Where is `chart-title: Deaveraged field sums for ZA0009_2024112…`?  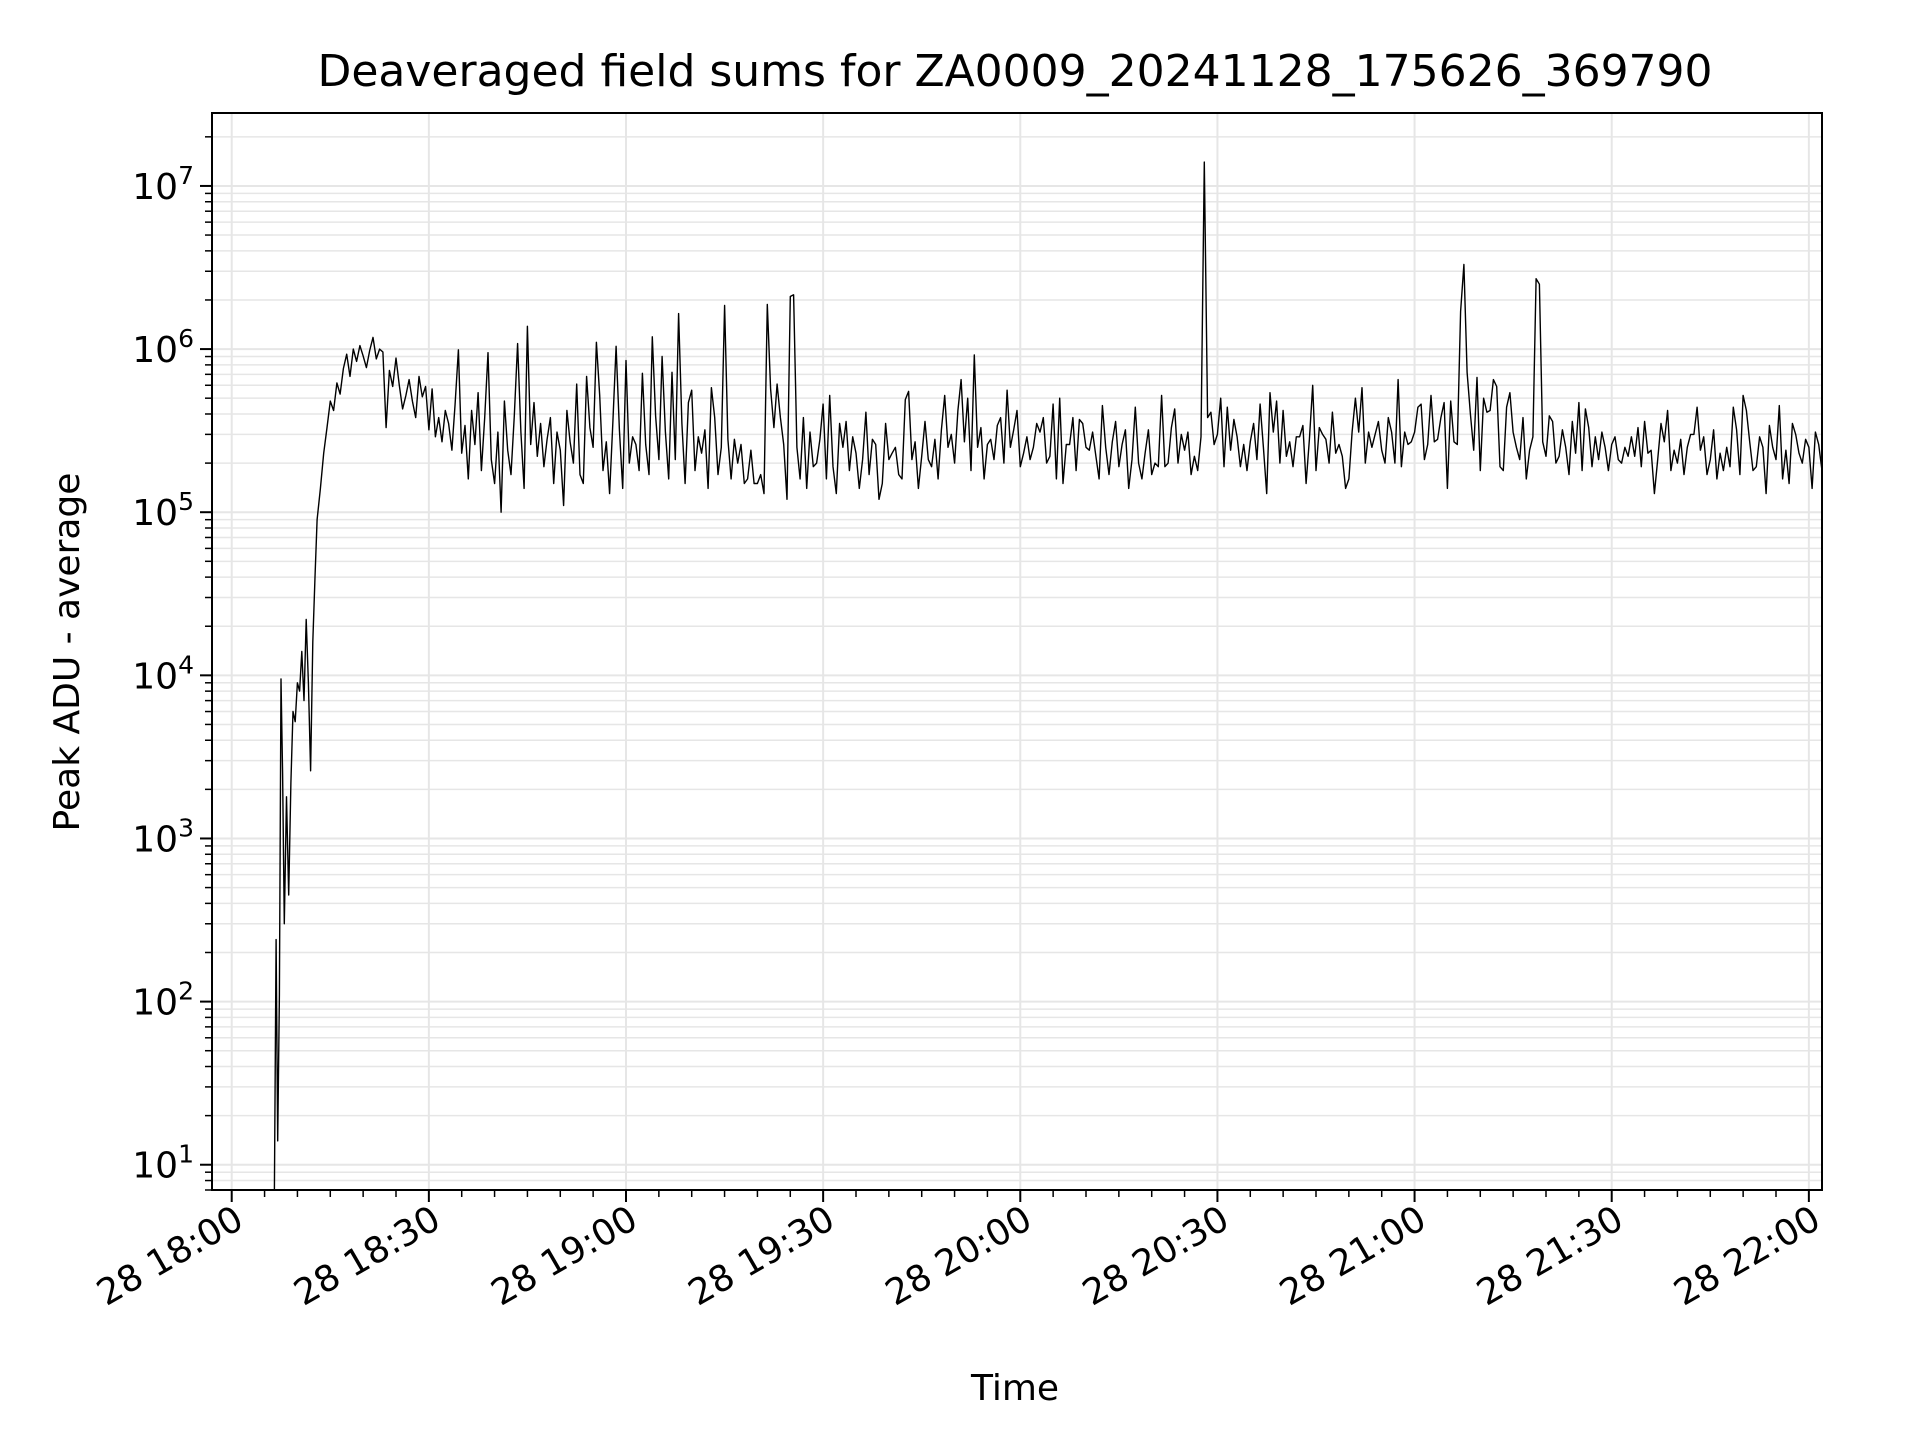 chart-title: Deaveraged field sums for ZA0009_2024112… is located at coordinates (1014, 71).